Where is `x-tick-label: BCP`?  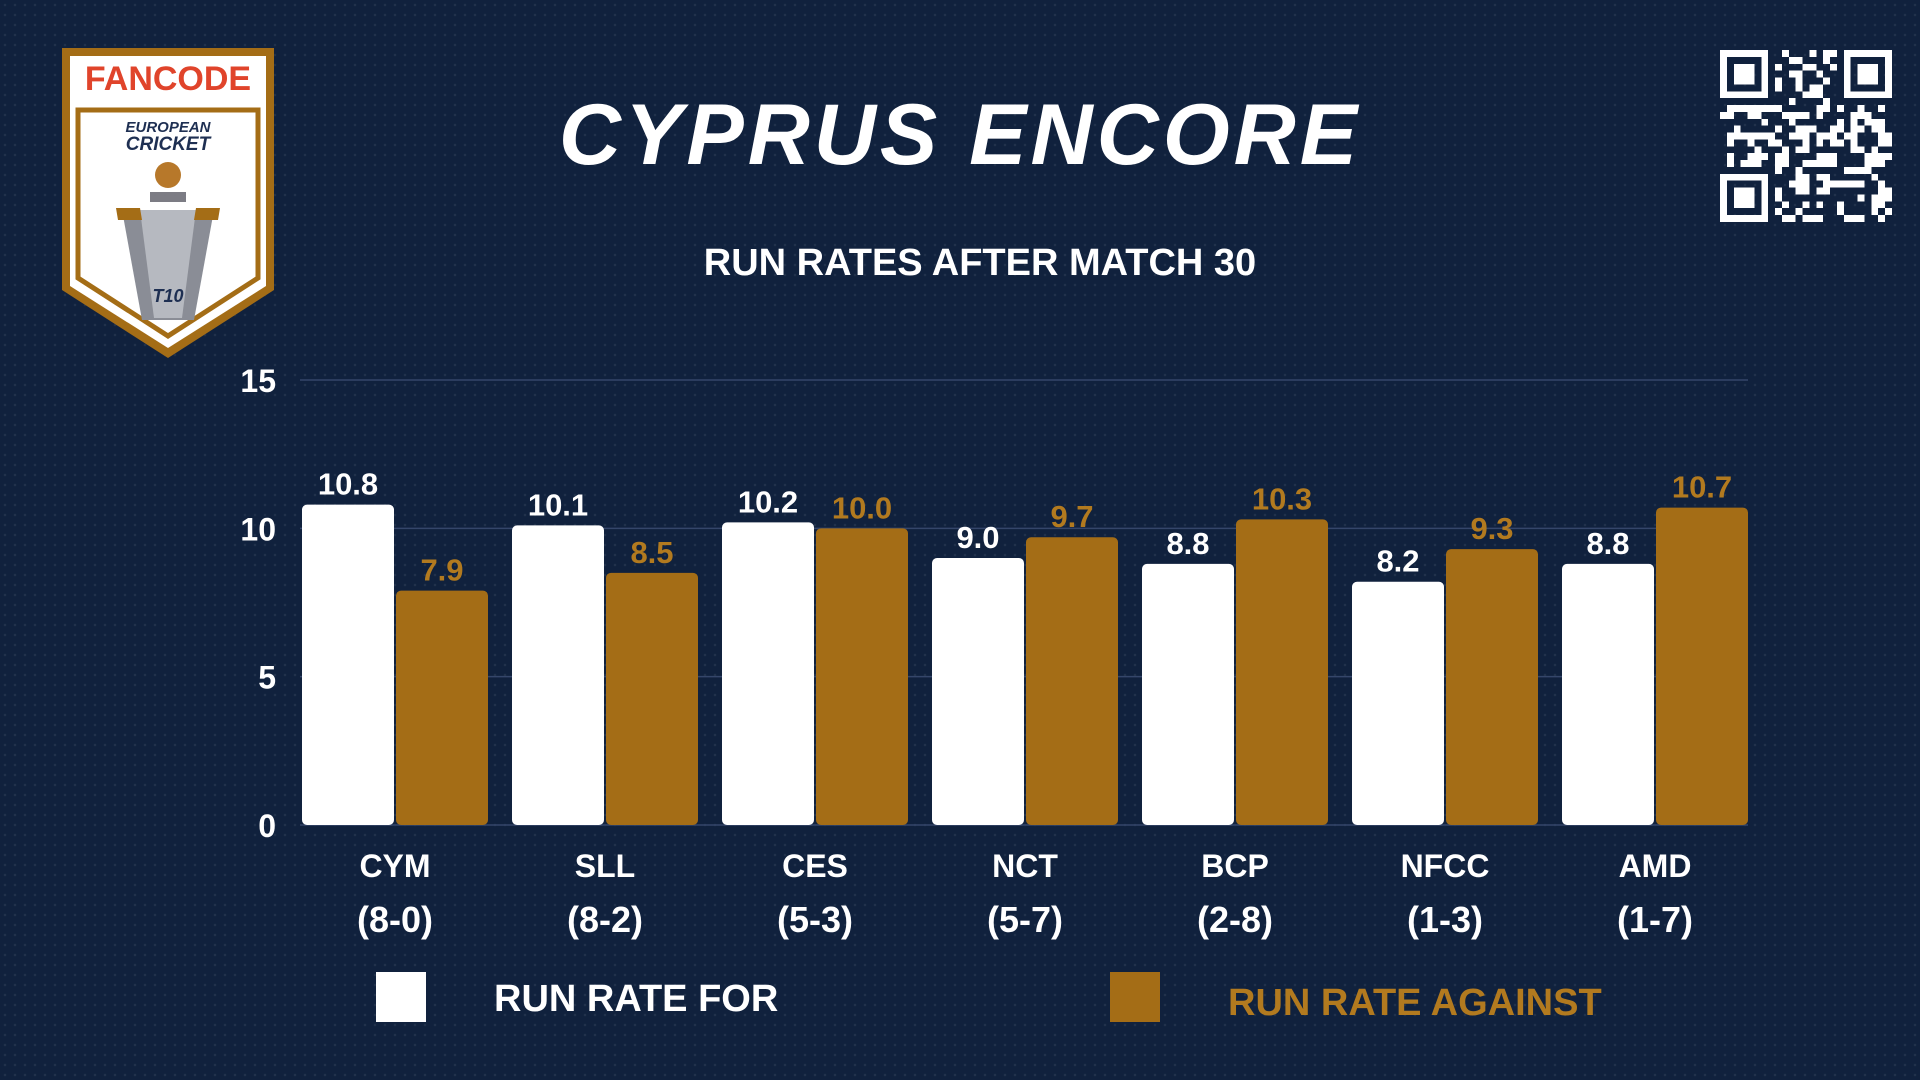 x-tick-label: BCP is located at coordinates (1235, 866).